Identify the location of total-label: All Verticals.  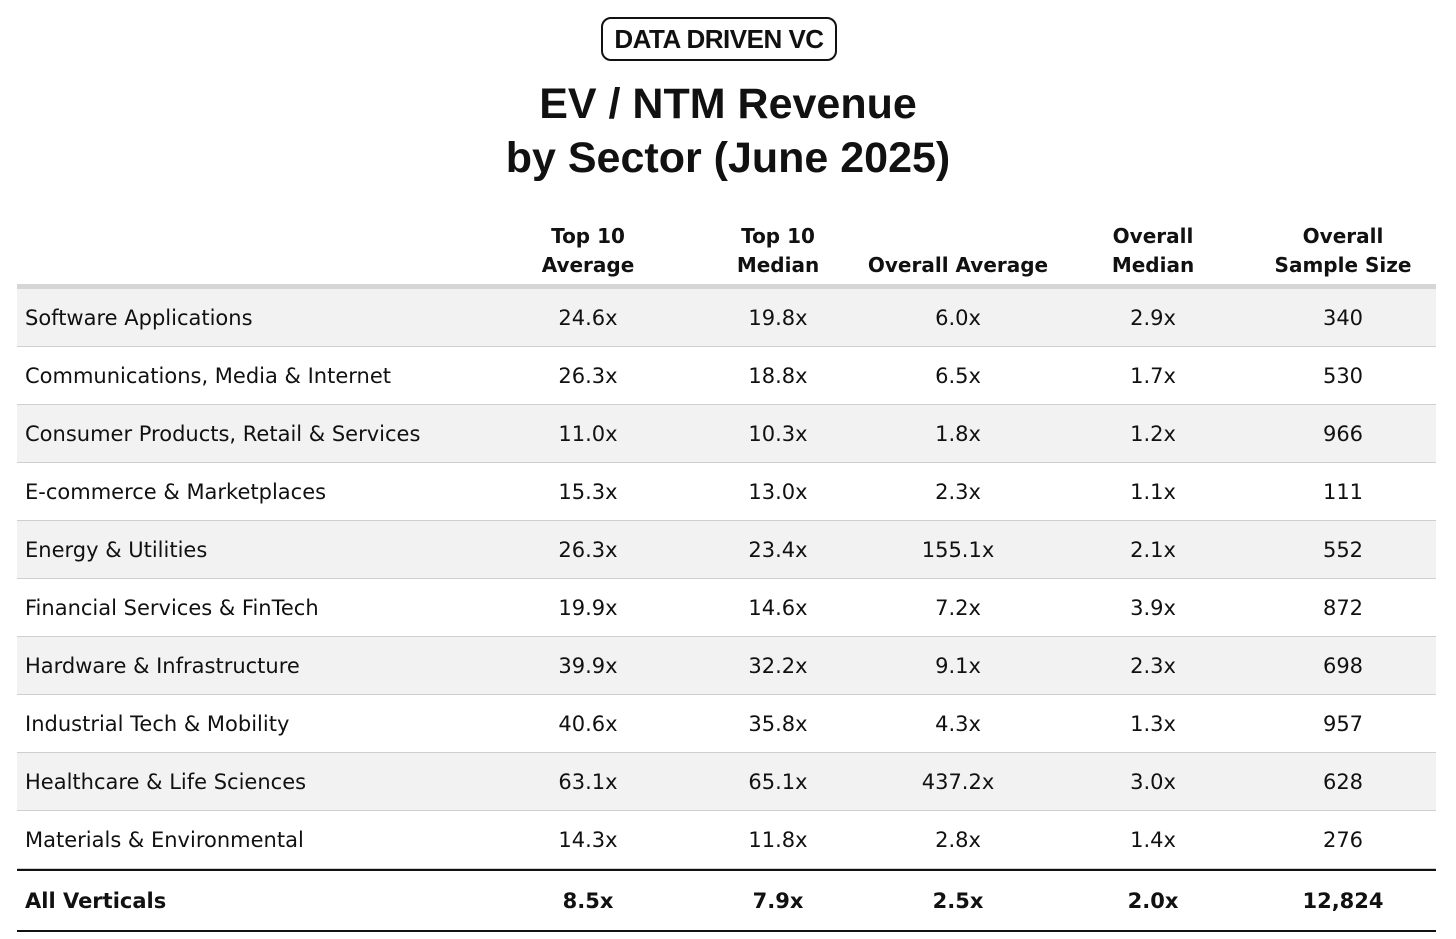
(96, 900).